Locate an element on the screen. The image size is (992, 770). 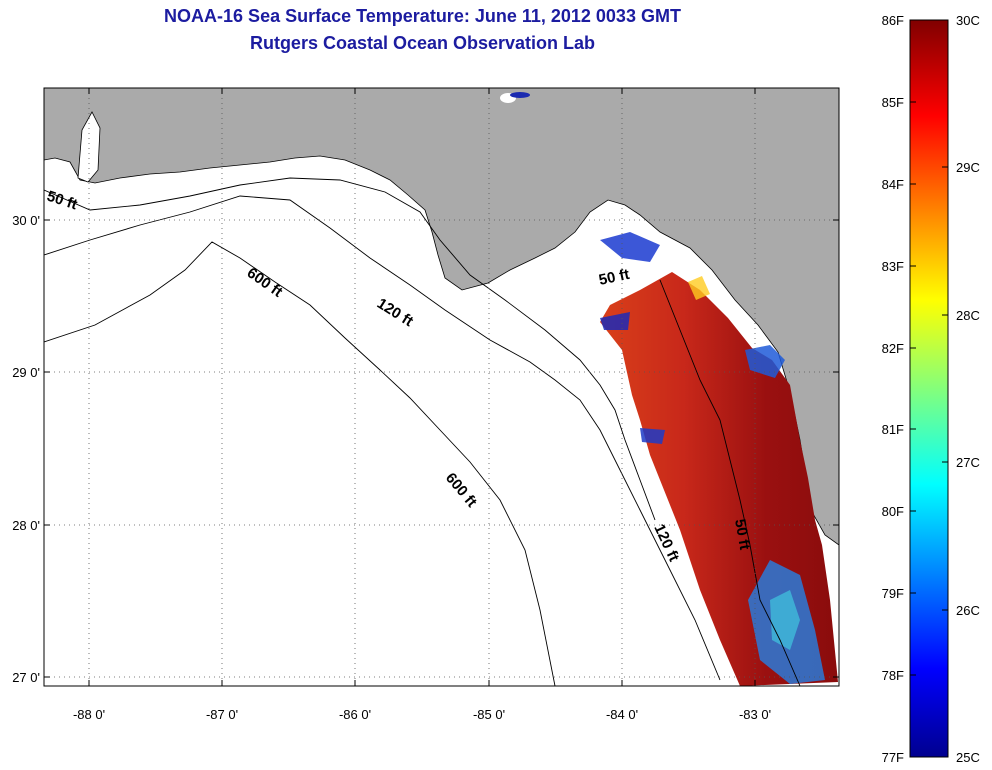
bay-inlet is located at coordinates (89, 147).